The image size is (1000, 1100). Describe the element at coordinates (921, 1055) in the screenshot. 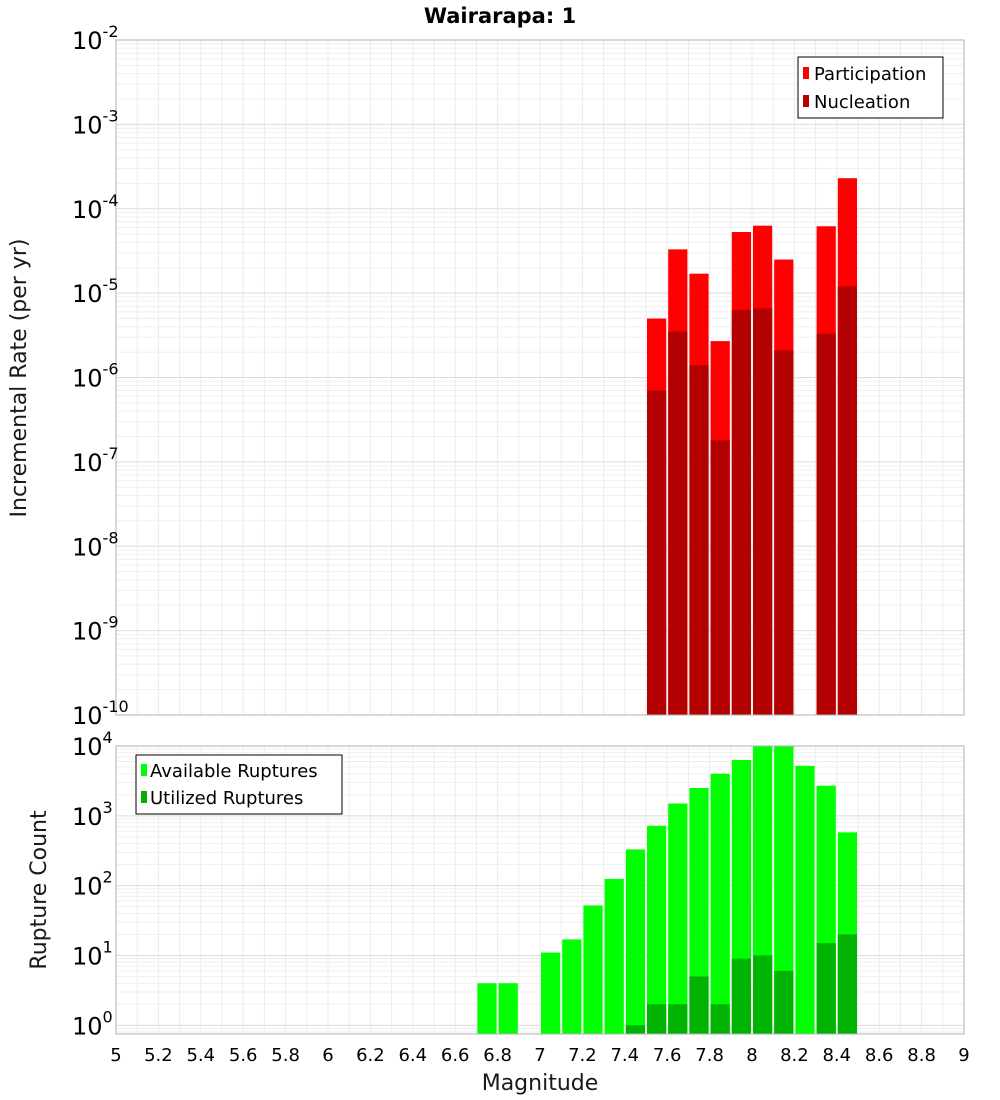

I see `x-tick-label: 8.8` at that location.